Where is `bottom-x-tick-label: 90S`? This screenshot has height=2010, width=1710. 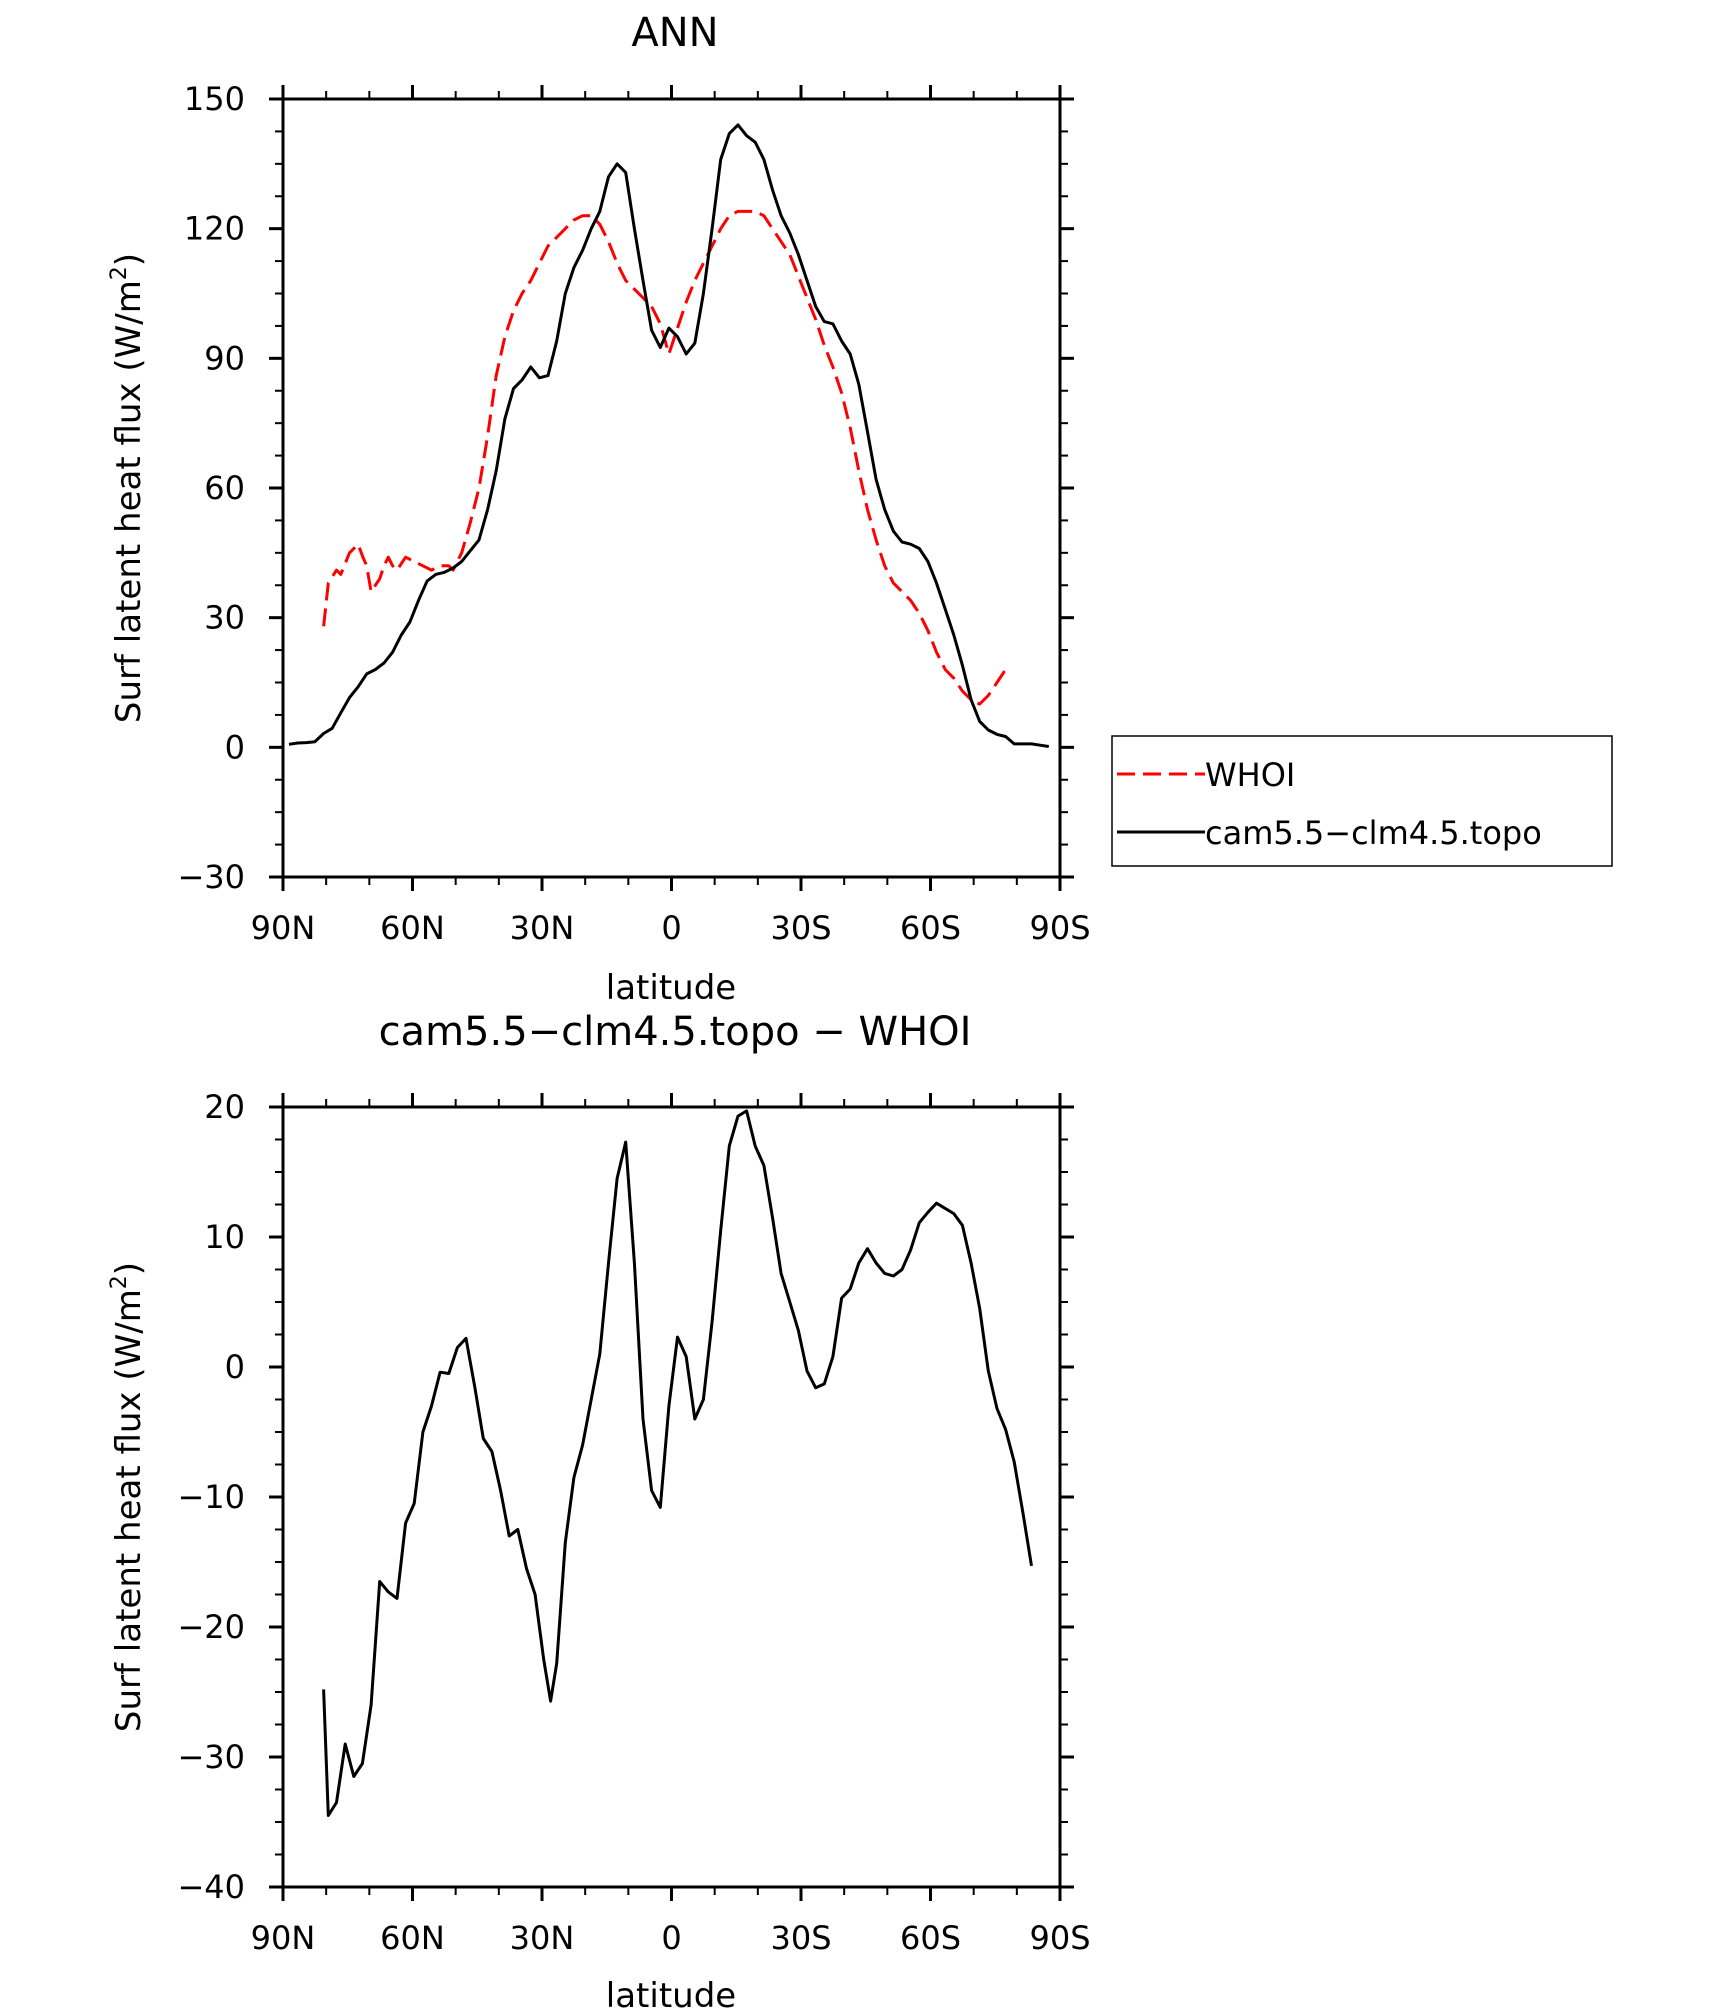 bottom-x-tick-label: 90S is located at coordinates (1059, 1938).